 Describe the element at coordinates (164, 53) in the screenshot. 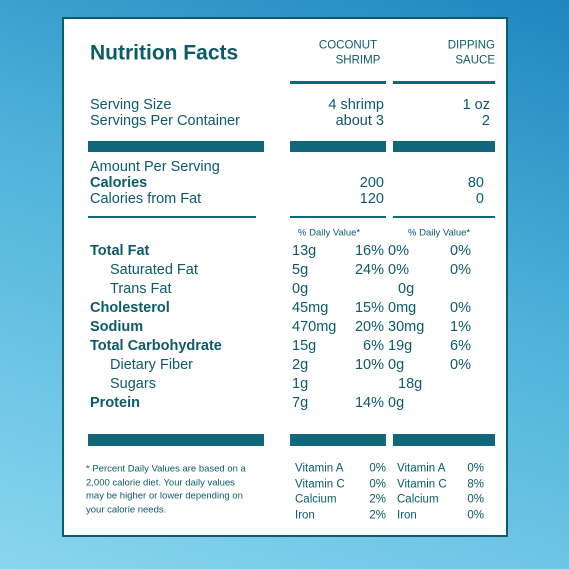

I see `title: Nutrition Facts` at that location.